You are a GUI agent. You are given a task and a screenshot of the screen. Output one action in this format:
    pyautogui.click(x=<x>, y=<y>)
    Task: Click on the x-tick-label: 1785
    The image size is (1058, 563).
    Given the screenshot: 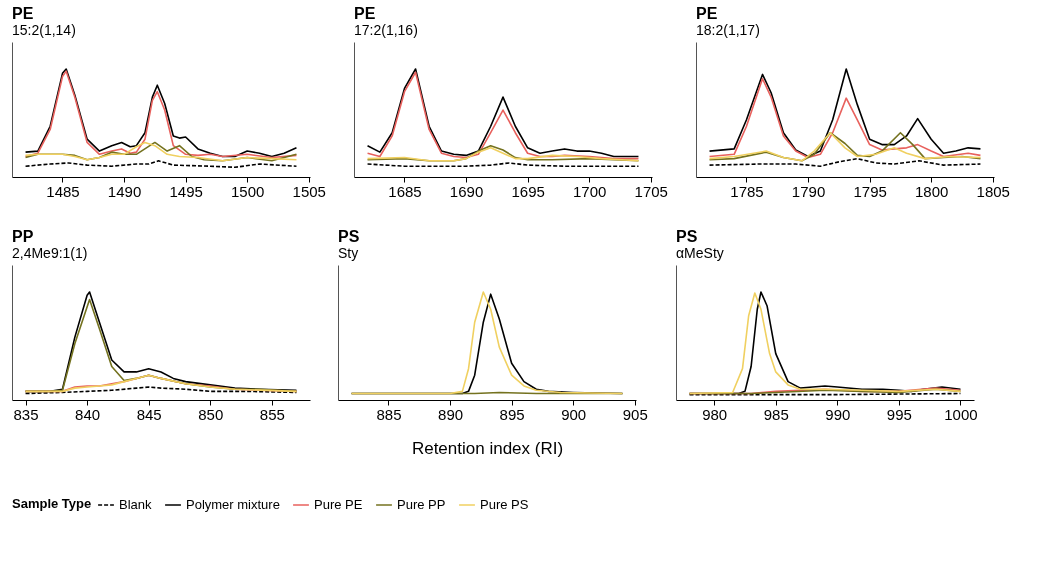 What is the action you would take?
    pyautogui.click(x=747, y=191)
    